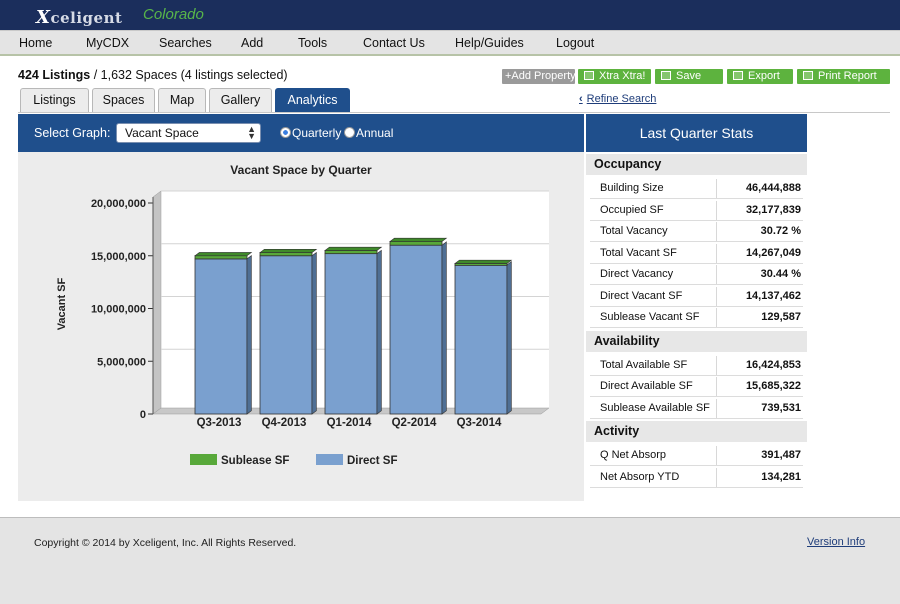  I want to click on nav-logout: Logout, so click(575, 43).